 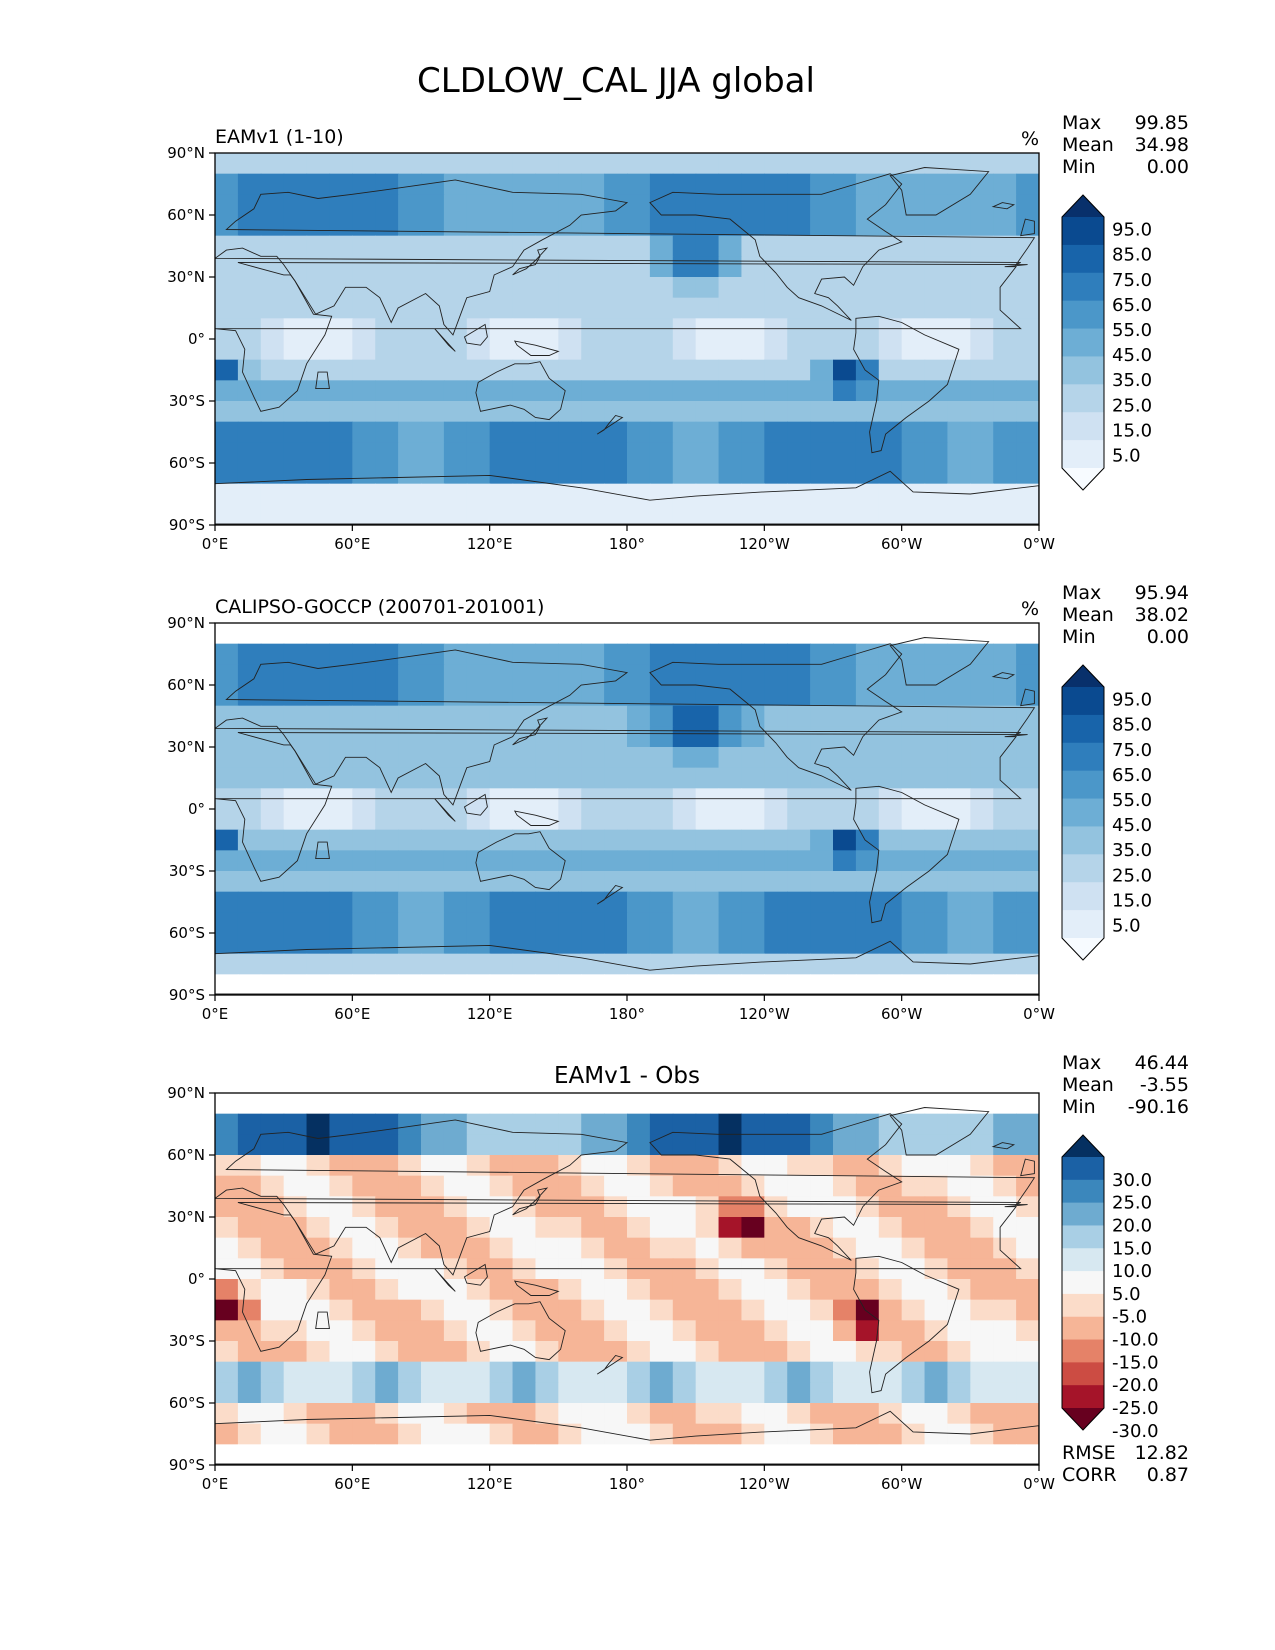 I want to click on panel-title: CALIPSO-GOCCP (200701-201001), so click(x=379, y=607).